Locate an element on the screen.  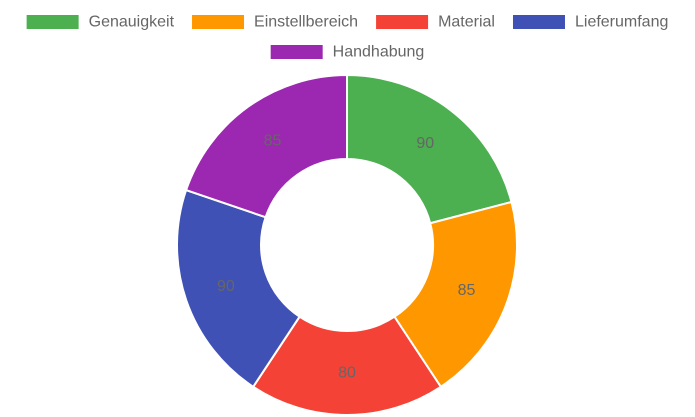
slice-handhabung is located at coordinates (266, 146).